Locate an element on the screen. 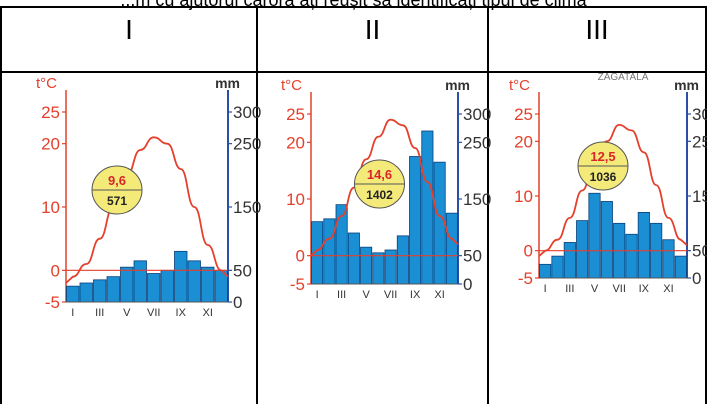 This screenshot has width=707, height=404. precip-bar-VII is located at coordinates (154, 288).